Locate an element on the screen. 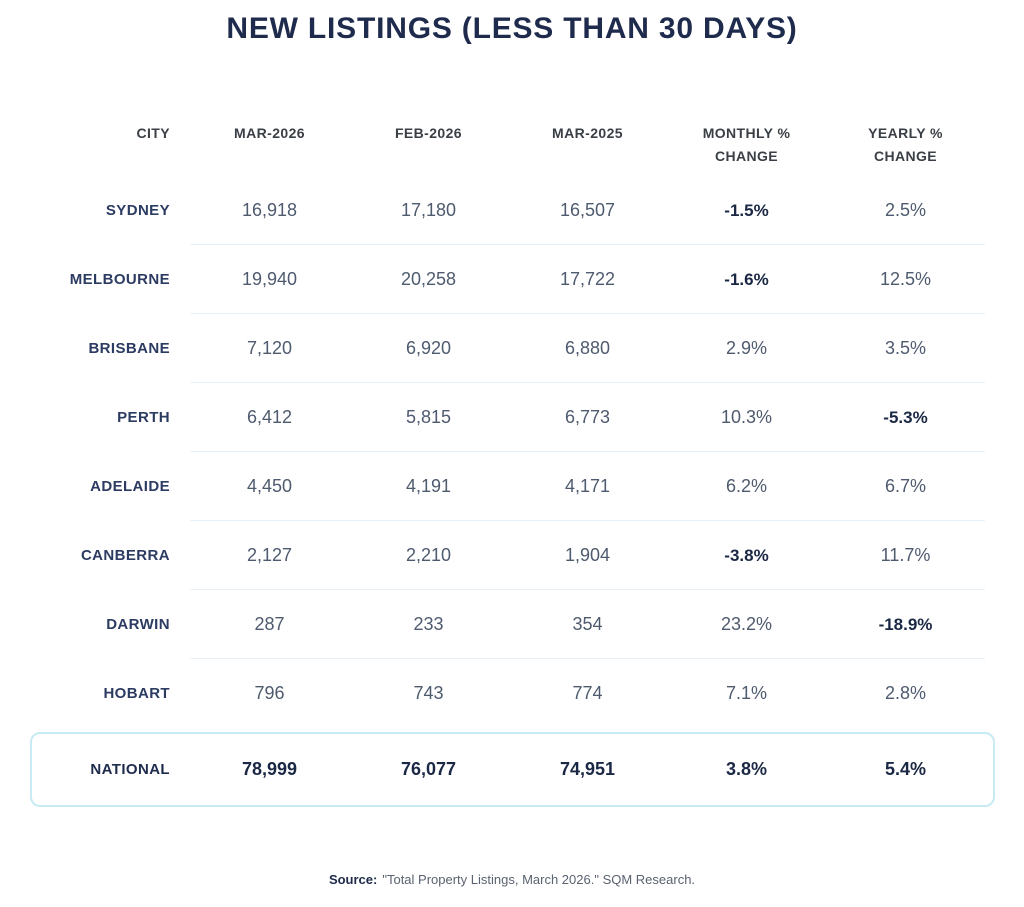 The width and height of the screenshot is (1024, 907). value-cell: 1,904 is located at coordinates (587, 555).